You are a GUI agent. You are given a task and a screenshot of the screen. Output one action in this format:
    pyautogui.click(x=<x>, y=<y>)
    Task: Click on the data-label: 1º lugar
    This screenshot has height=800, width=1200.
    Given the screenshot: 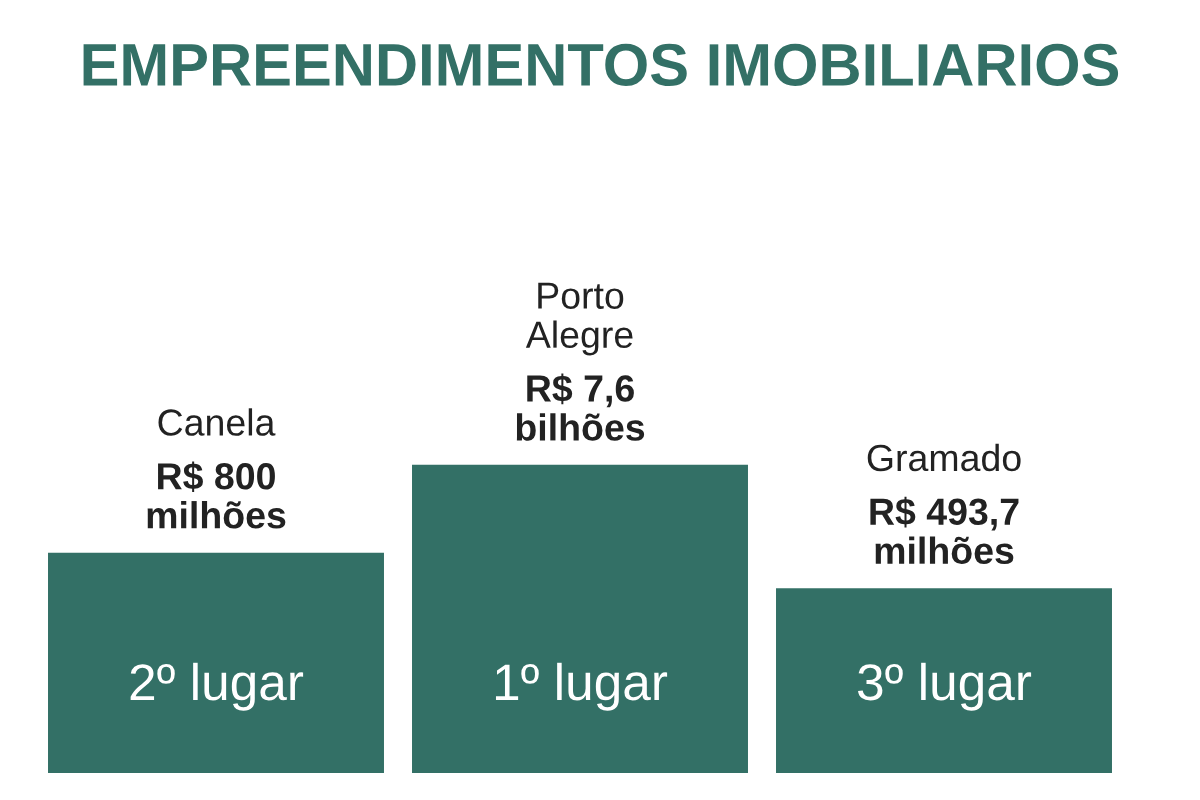 What is the action you would take?
    pyautogui.click(x=581, y=686)
    